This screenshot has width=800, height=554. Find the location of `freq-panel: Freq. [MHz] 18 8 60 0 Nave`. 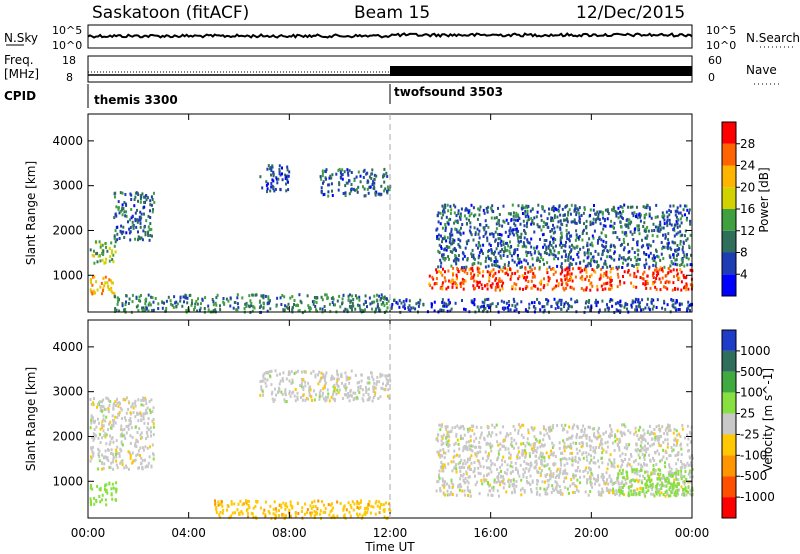

freq-panel: Freq. [MHz] 18 8 60 0 Nave is located at coordinates (392, 69).